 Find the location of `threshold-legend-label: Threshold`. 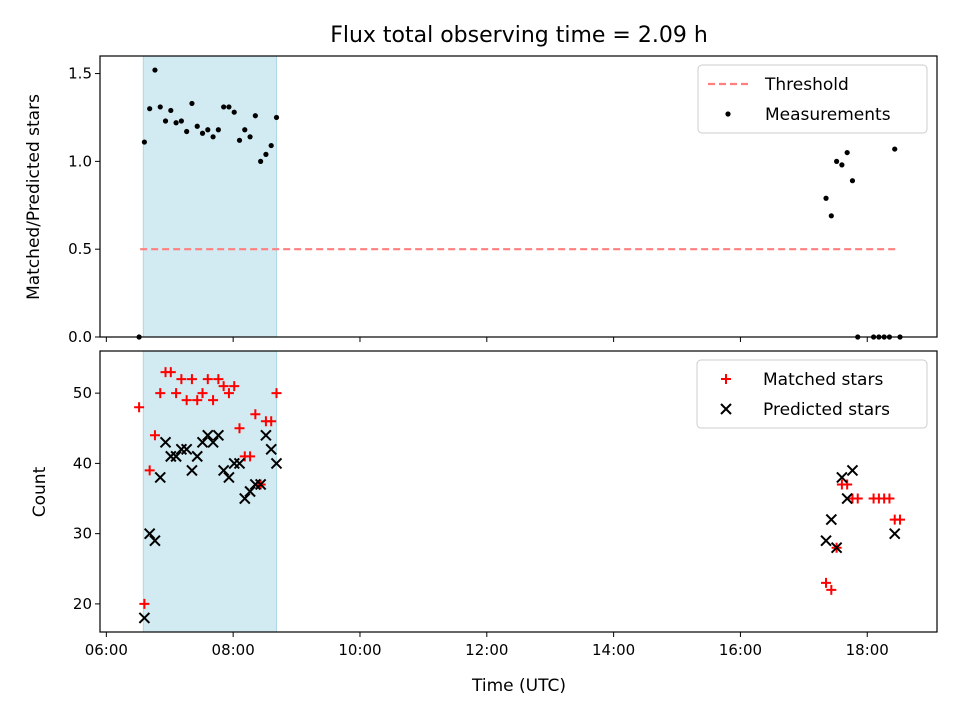

threshold-legend-label: Threshold is located at coordinates (806, 85).